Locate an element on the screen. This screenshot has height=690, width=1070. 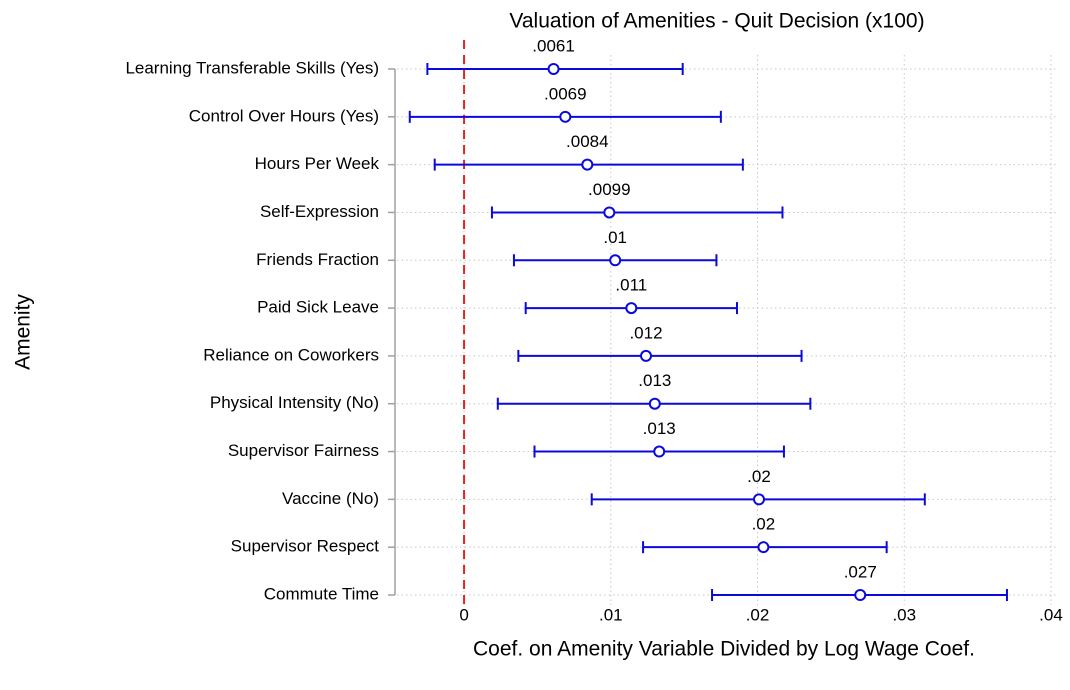
value-label: .011 is located at coordinates (631, 285).